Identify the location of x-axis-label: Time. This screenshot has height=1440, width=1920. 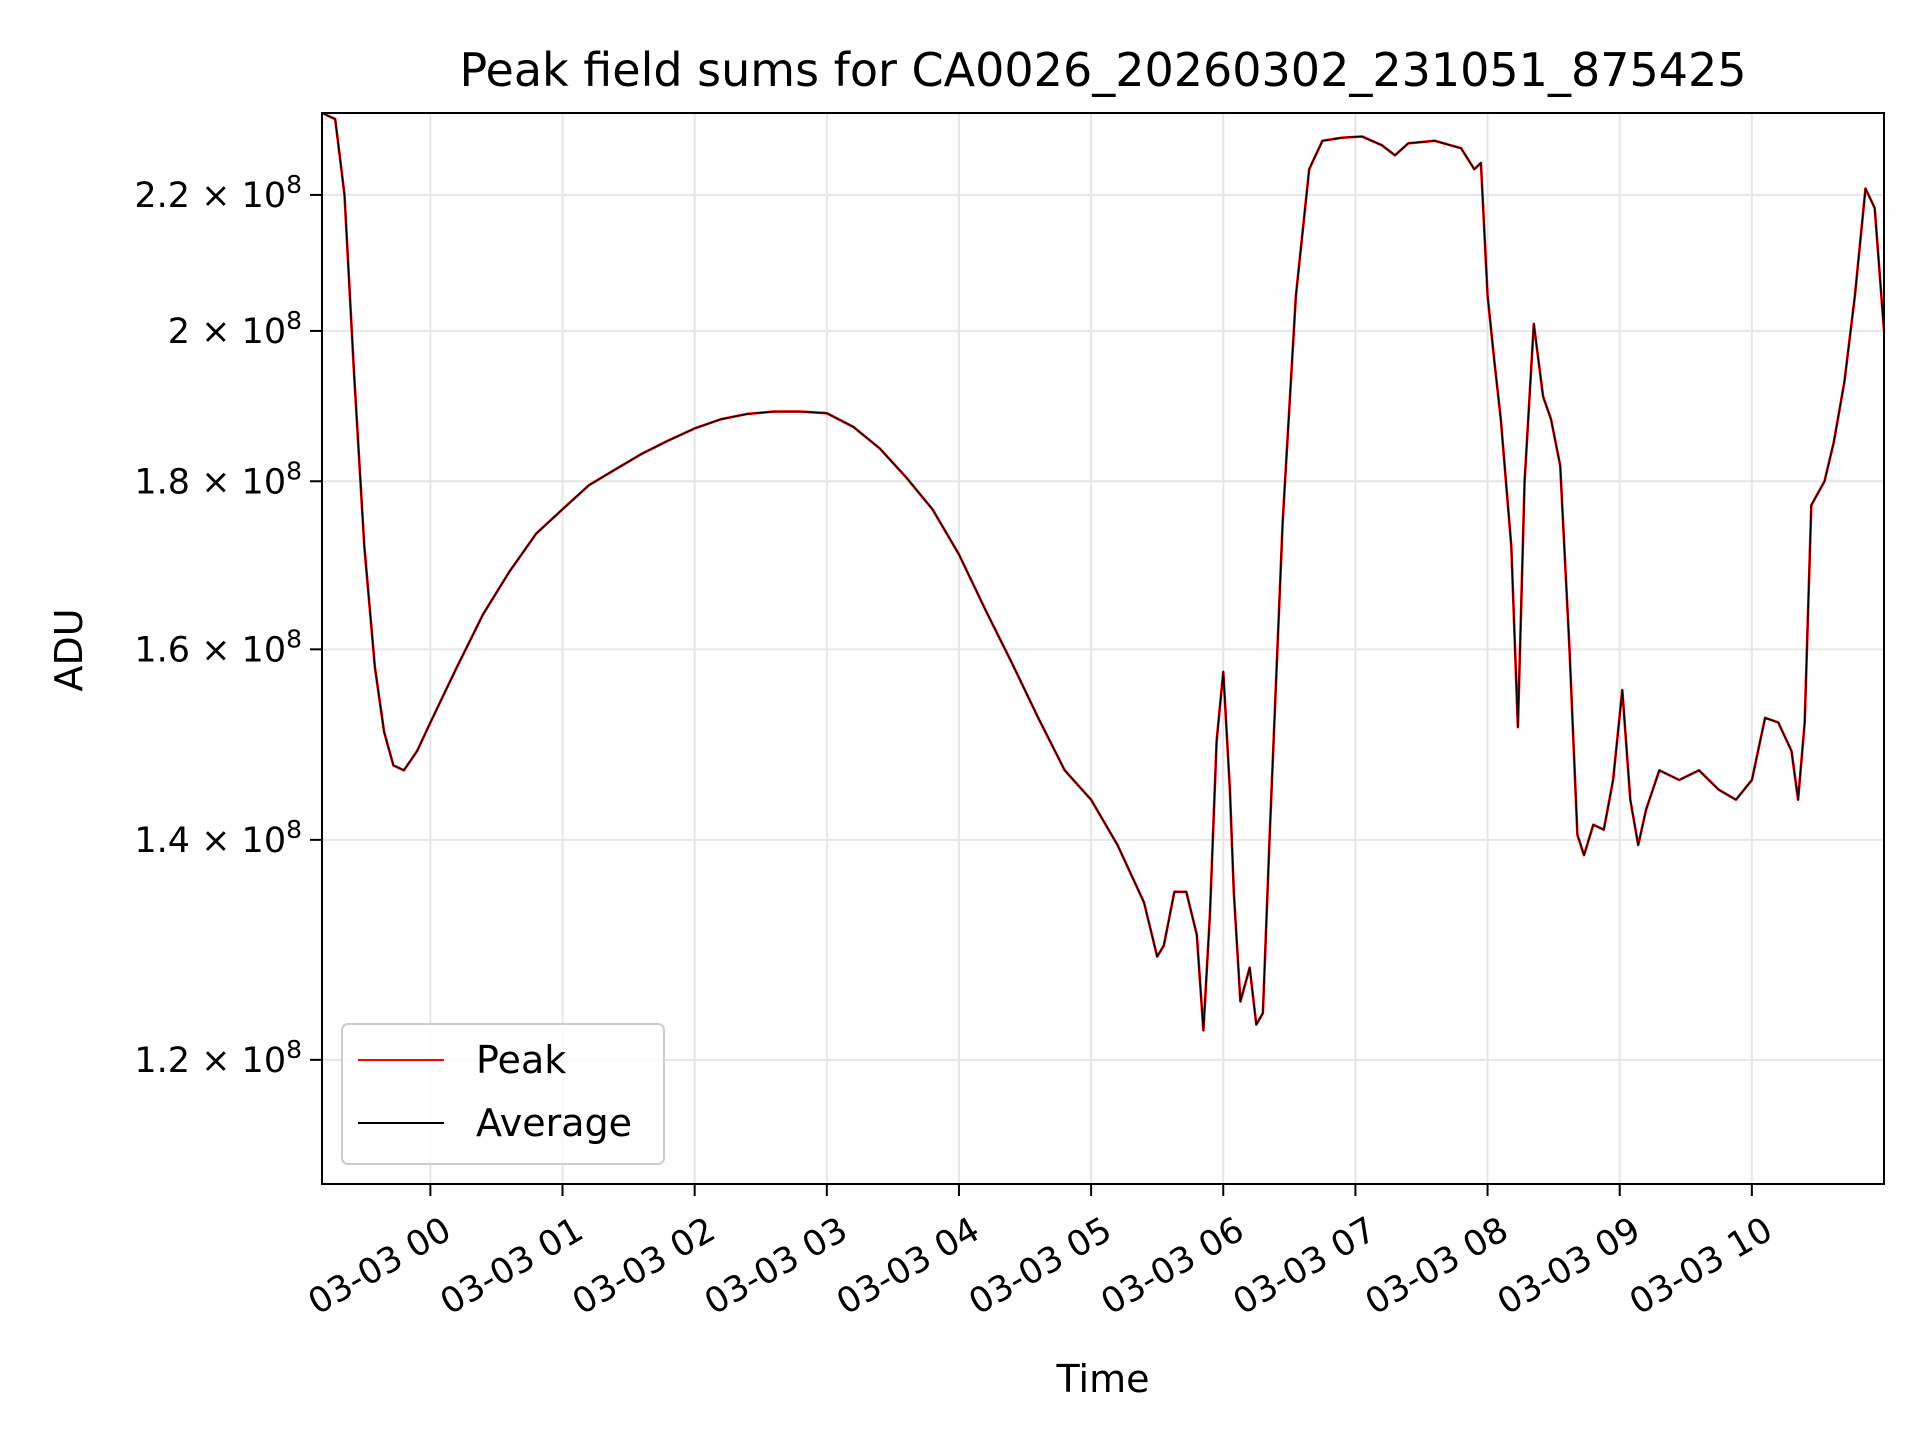
(1103, 1379).